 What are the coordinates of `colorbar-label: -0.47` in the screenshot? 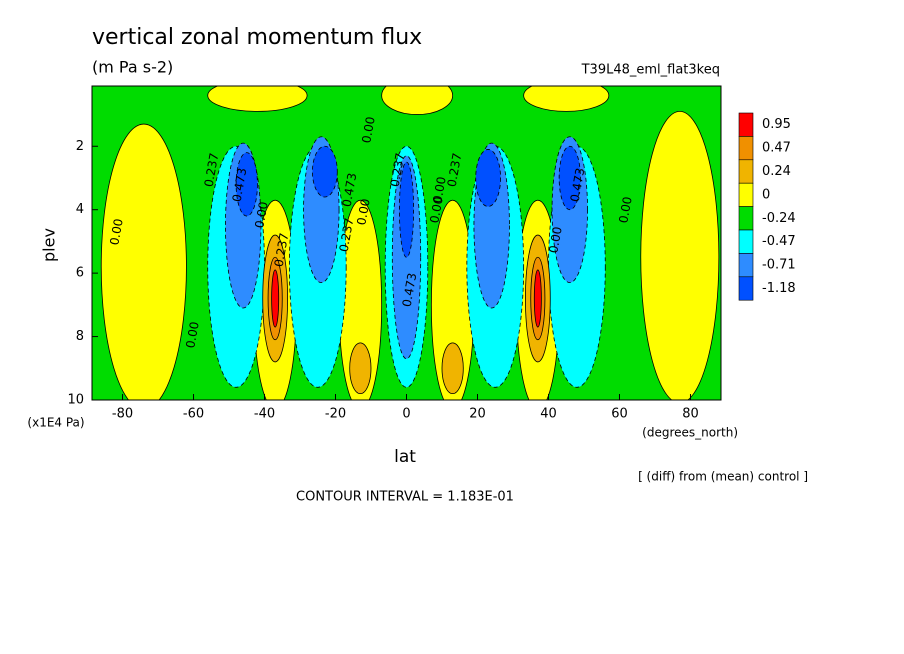 It's located at (779, 241).